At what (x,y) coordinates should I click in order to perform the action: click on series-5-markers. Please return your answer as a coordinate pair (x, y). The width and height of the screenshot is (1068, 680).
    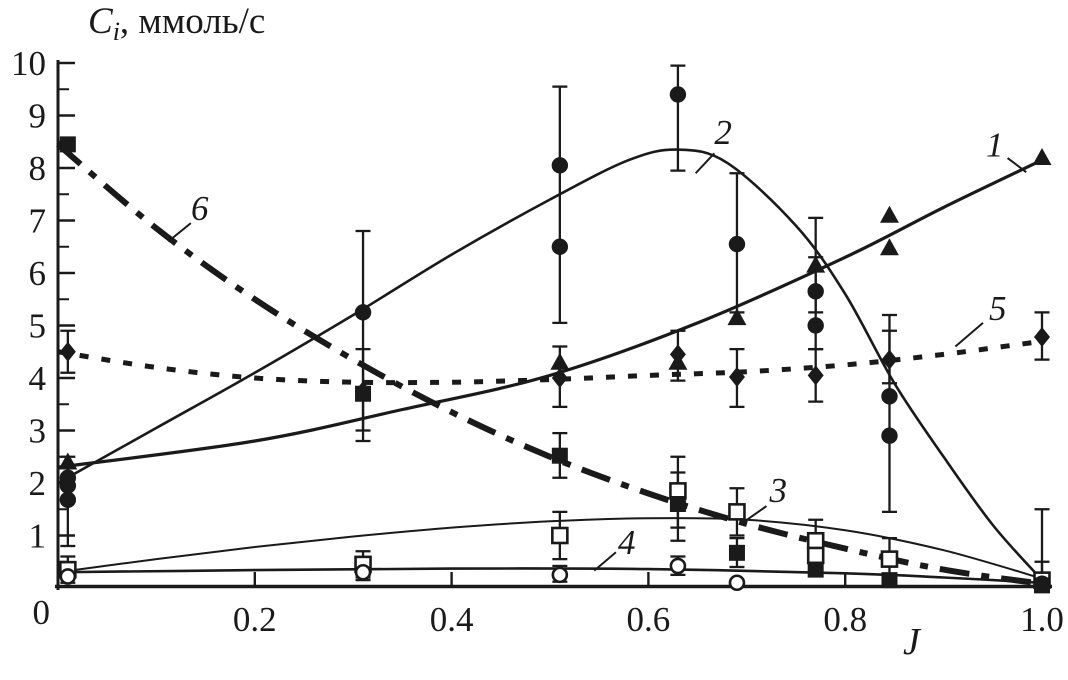
    Looking at the image, I should click on (554, 364).